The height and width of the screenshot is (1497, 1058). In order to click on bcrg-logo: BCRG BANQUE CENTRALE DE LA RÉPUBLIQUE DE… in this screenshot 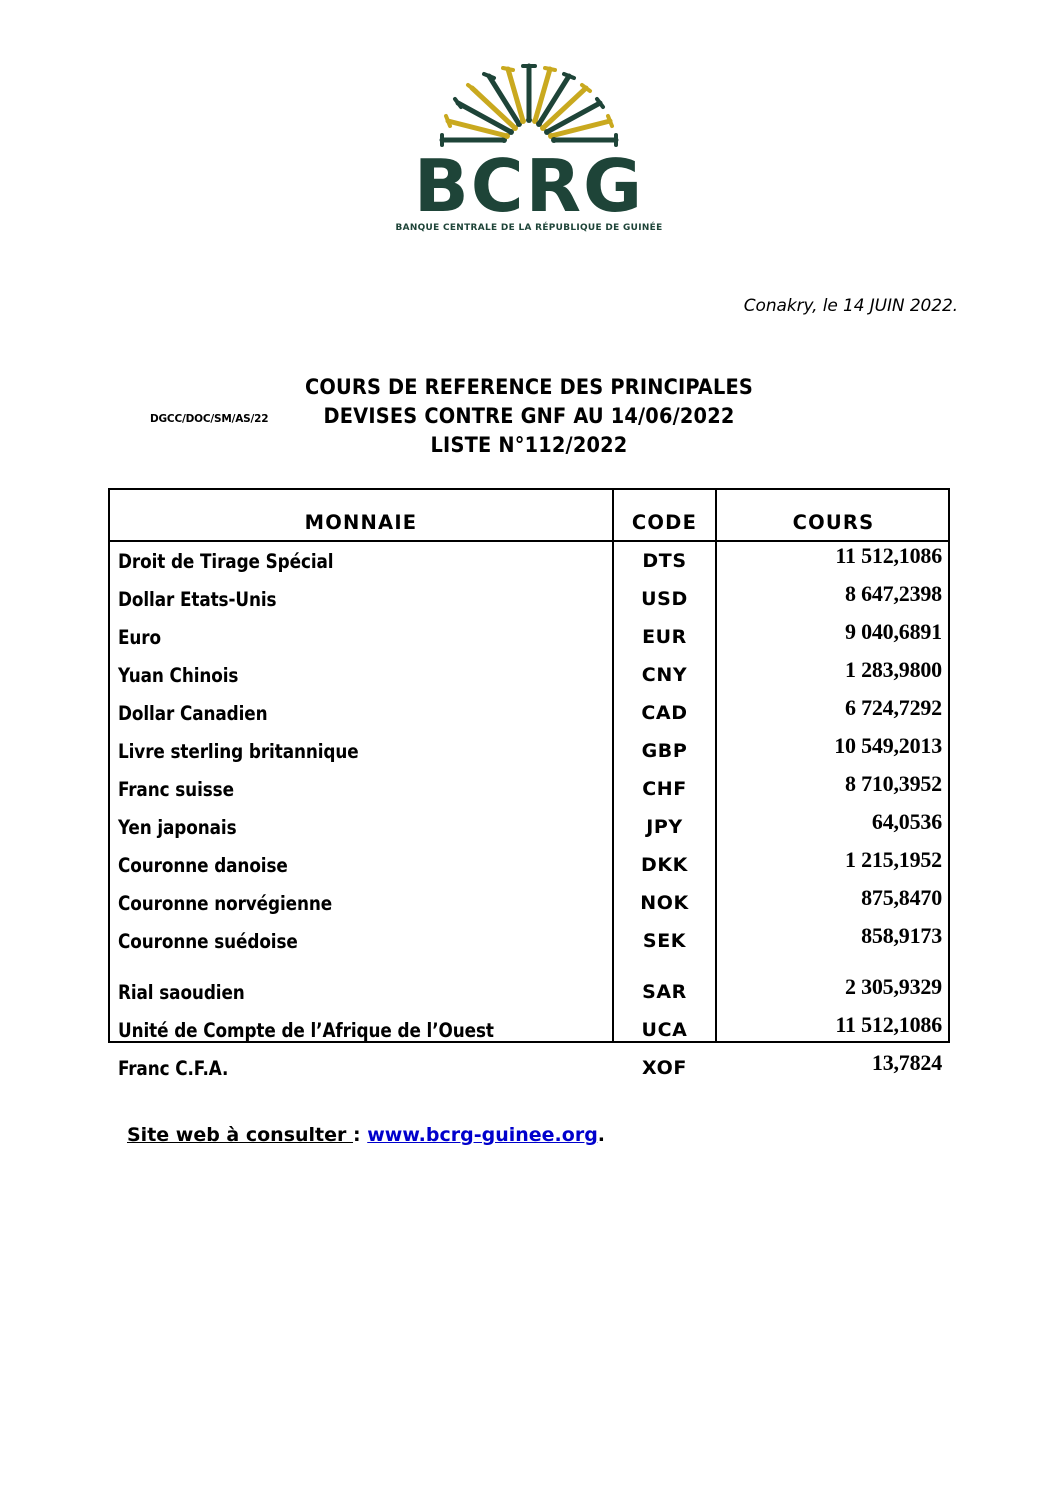, I will do `click(529, 144)`.